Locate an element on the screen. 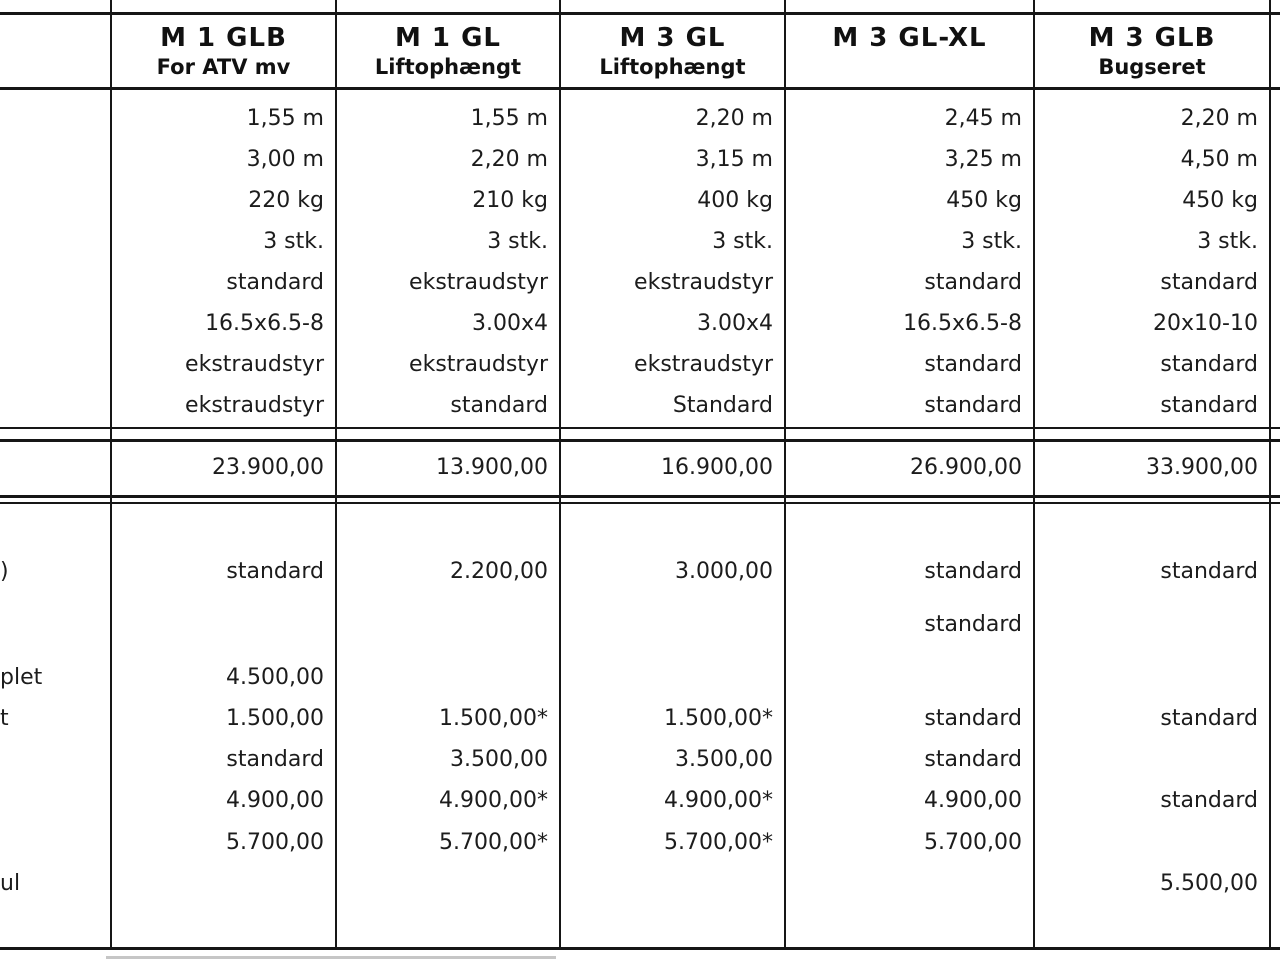 This screenshot has width=1280, height=960. price-cell: 16.900,00 is located at coordinates (717, 467).